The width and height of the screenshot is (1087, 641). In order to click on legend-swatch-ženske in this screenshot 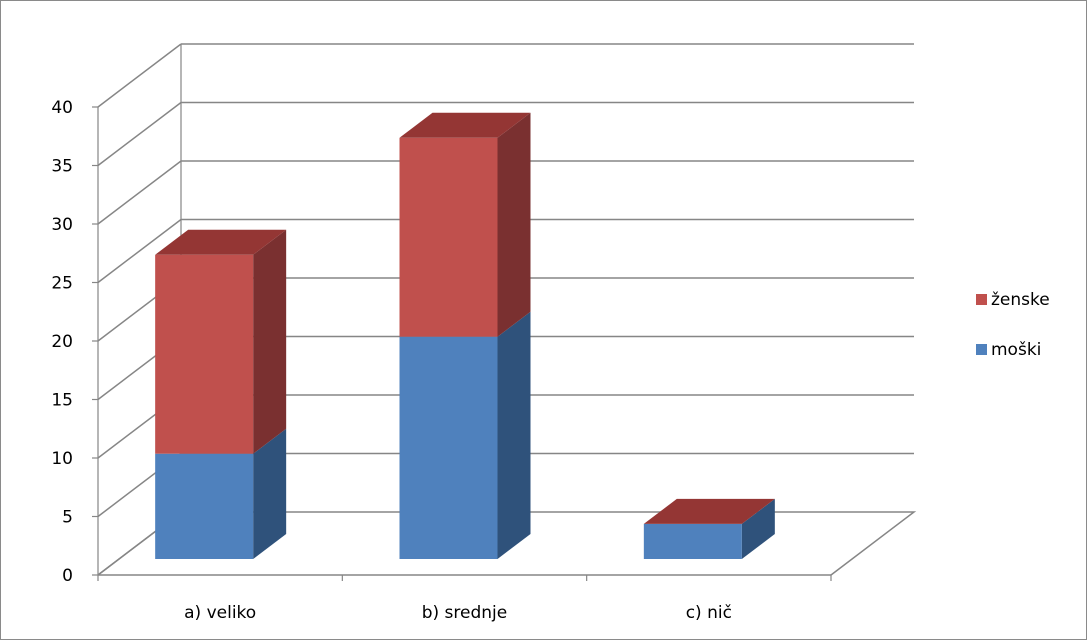, I will do `click(981, 299)`.